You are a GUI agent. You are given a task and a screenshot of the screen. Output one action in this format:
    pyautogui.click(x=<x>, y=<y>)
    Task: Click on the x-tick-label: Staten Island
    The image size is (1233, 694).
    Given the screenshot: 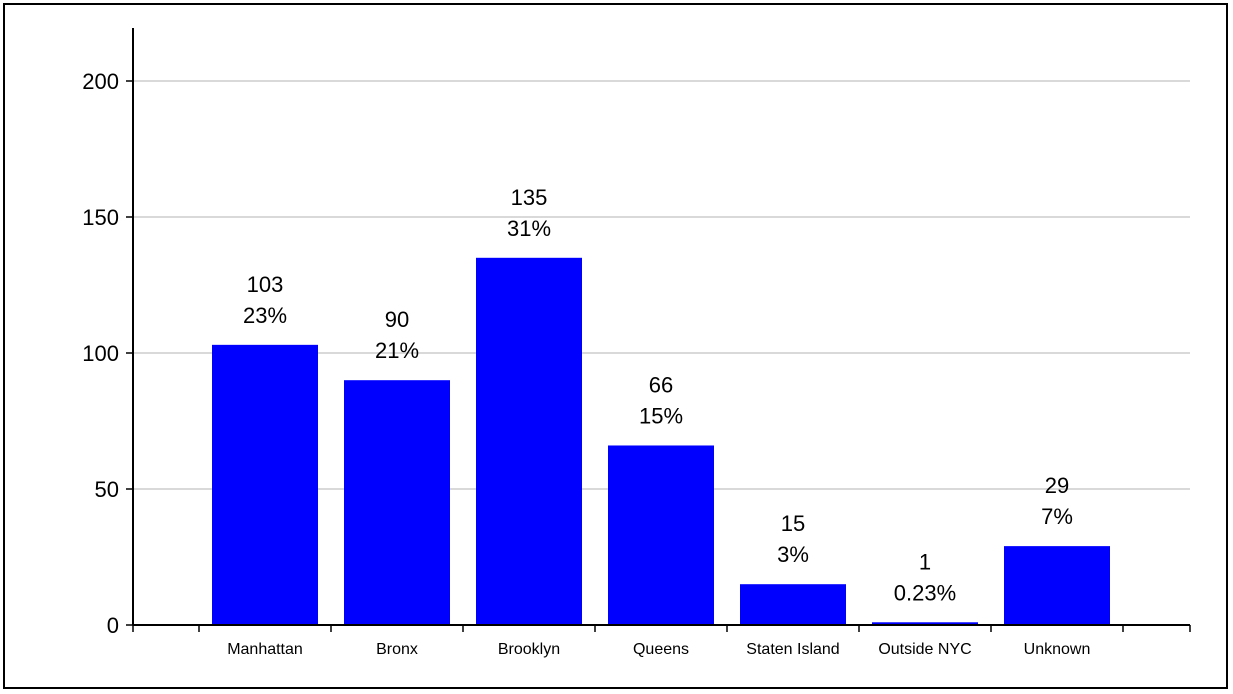 What is the action you would take?
    pyautogui.click(x=792, y=649)
    